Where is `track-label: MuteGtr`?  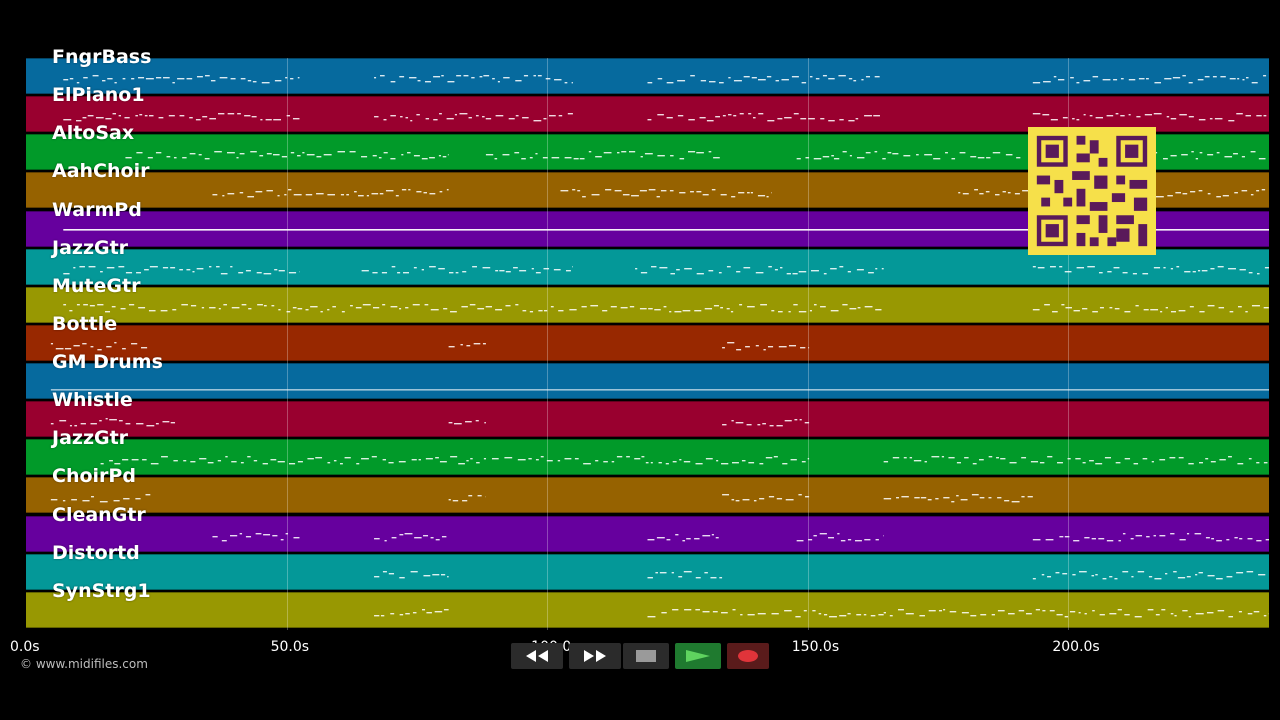
track-label: MuteGtr is located at coordinates (96, 285).